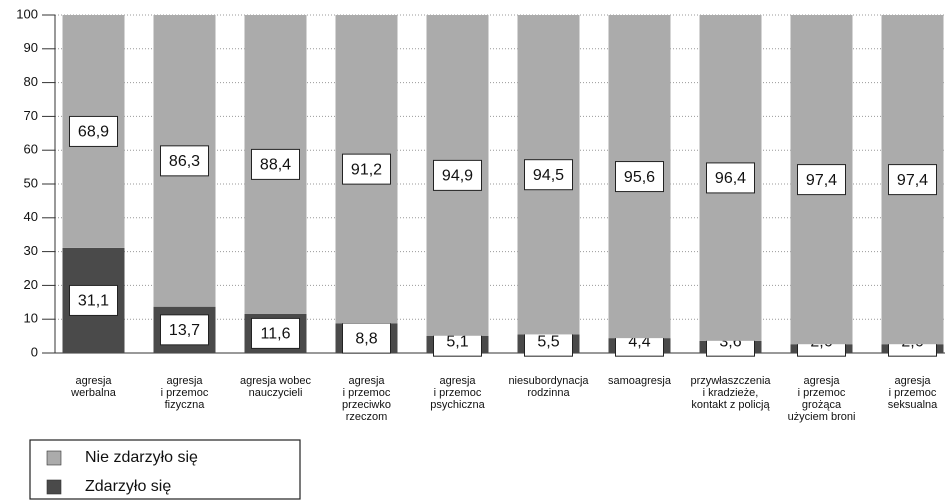 The width and height of the screenshot is (947, 500). Describe the element at coordinates (822, 417) in the screenshot. I see `x-tick-label: użyciem broni` at that location.